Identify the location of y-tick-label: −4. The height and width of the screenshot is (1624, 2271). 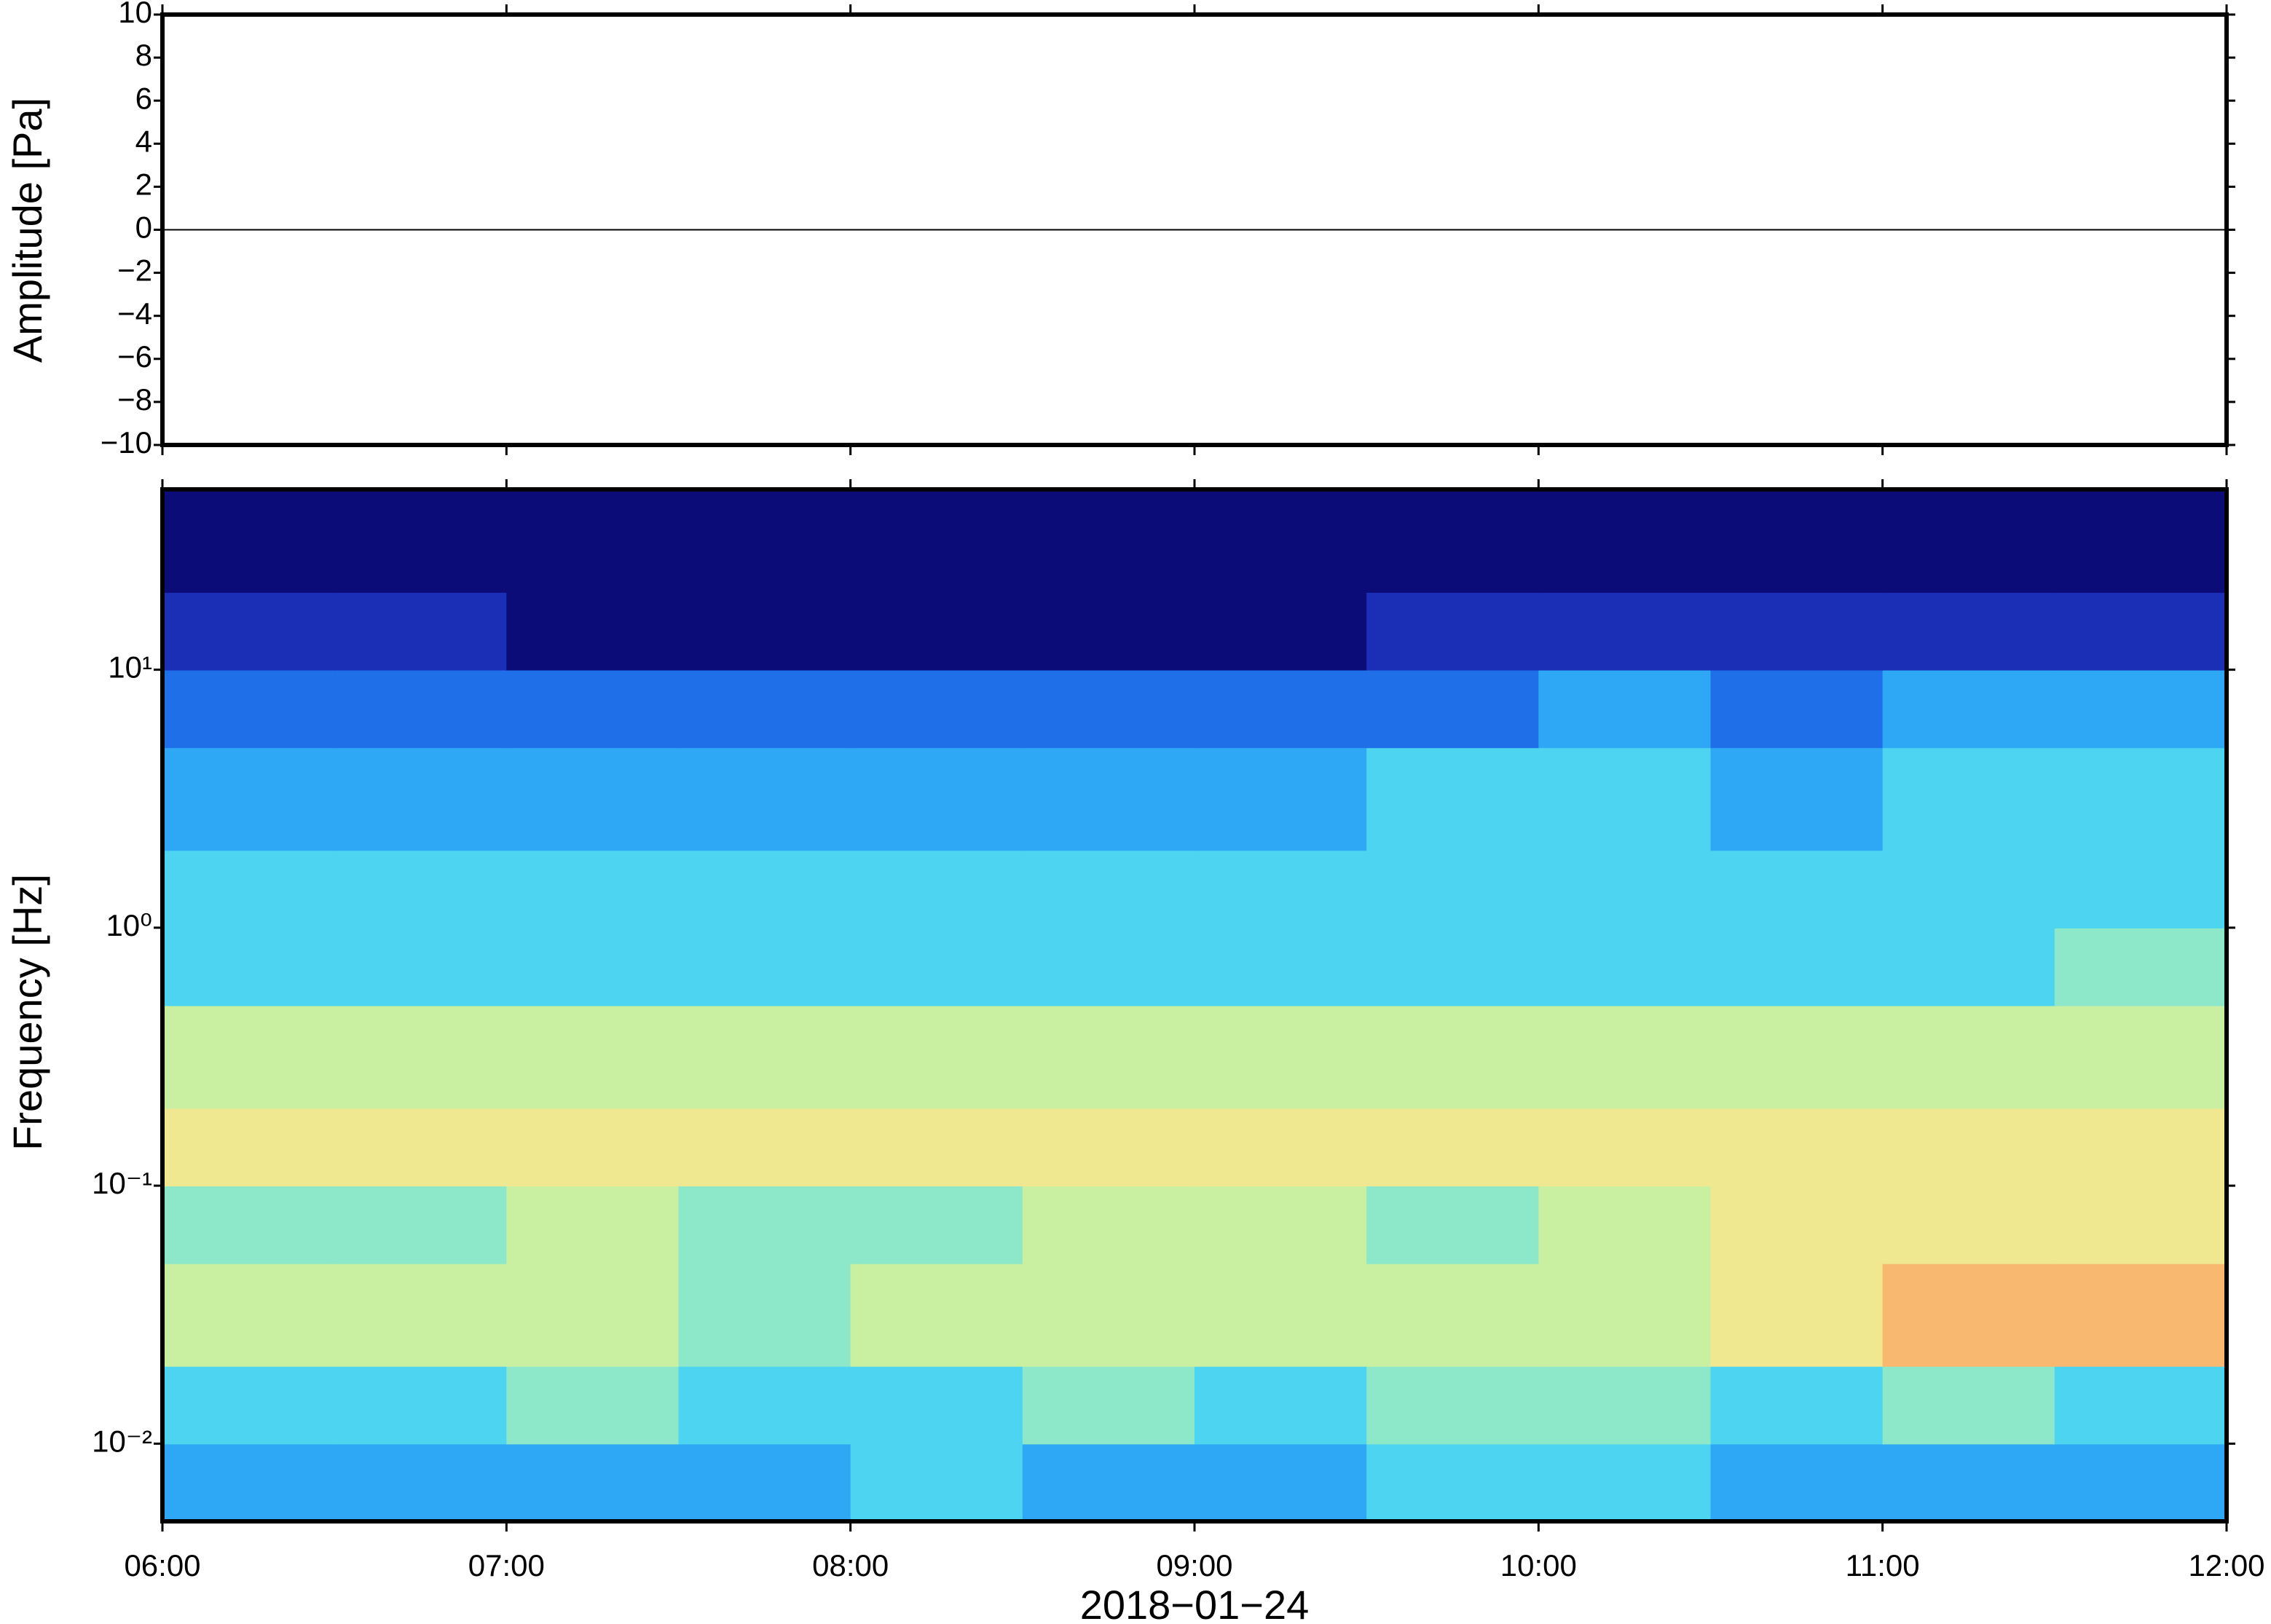
(134, 313).